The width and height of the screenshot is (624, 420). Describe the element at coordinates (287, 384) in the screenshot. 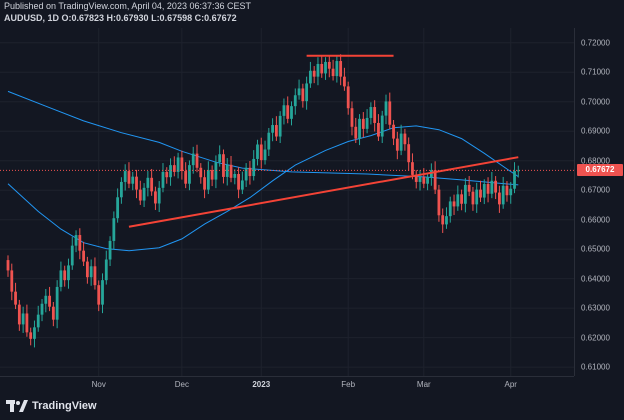

I see `time-axis: Nov Dec 2023 Feb Mar Apr` at that location.